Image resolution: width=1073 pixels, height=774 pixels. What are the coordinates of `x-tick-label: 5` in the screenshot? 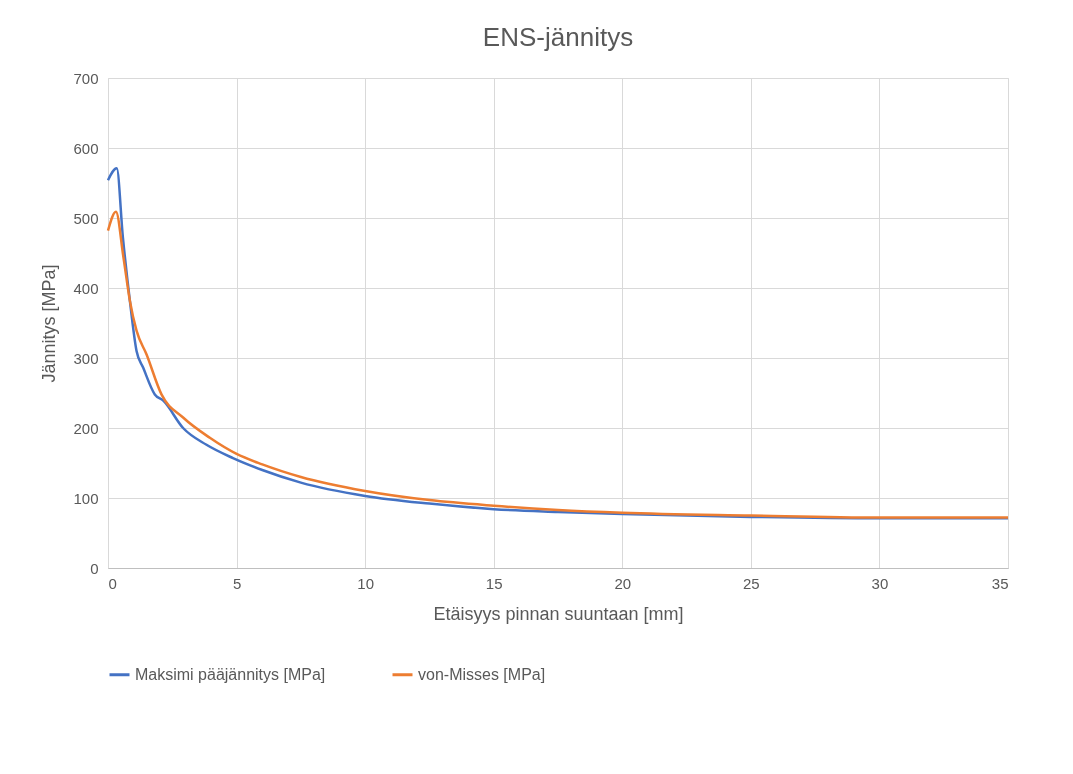 It's located at (237, 583).